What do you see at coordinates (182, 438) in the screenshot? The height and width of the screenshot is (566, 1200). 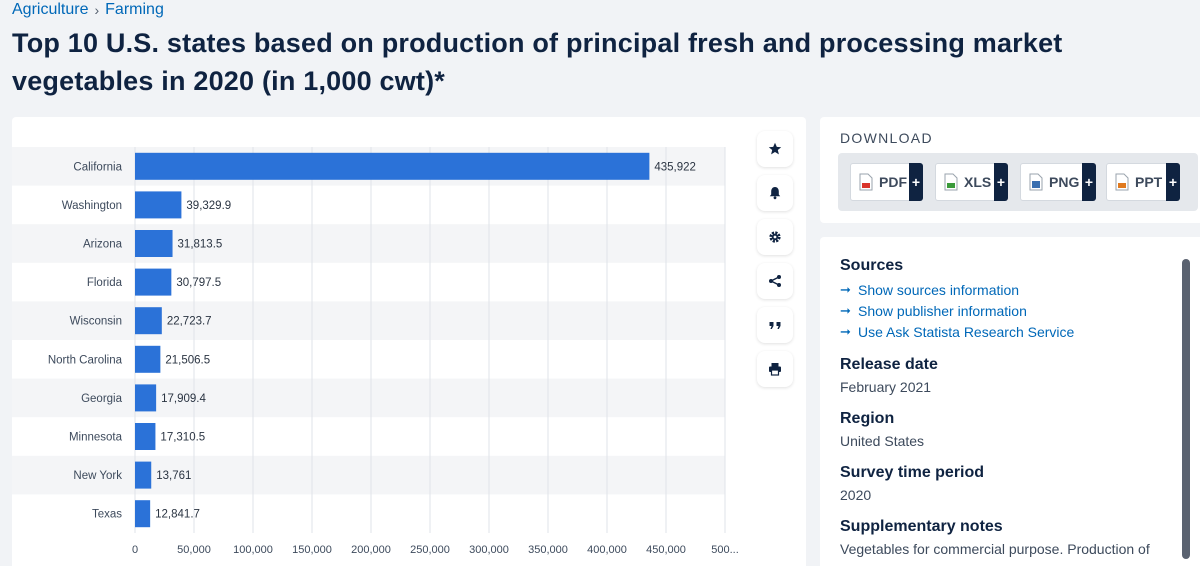 I see `data-label: 17,310.5` at bounding box center [182, 438].